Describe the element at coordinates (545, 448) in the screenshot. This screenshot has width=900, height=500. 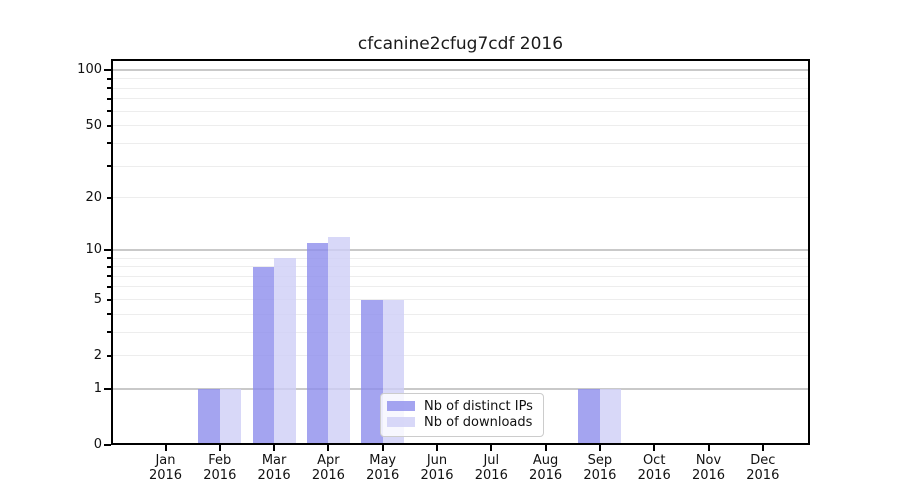
I see `x-tick-Aug` at that location.